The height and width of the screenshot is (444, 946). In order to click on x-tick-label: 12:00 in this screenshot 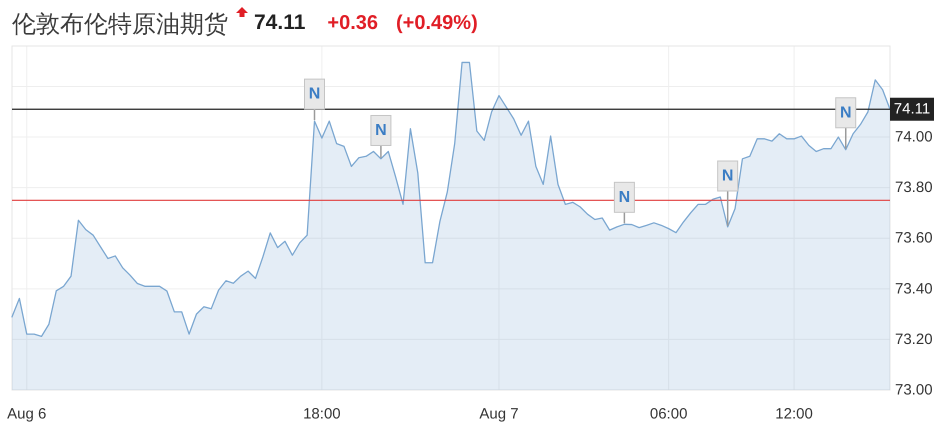, I will do `click(794, 414)`.